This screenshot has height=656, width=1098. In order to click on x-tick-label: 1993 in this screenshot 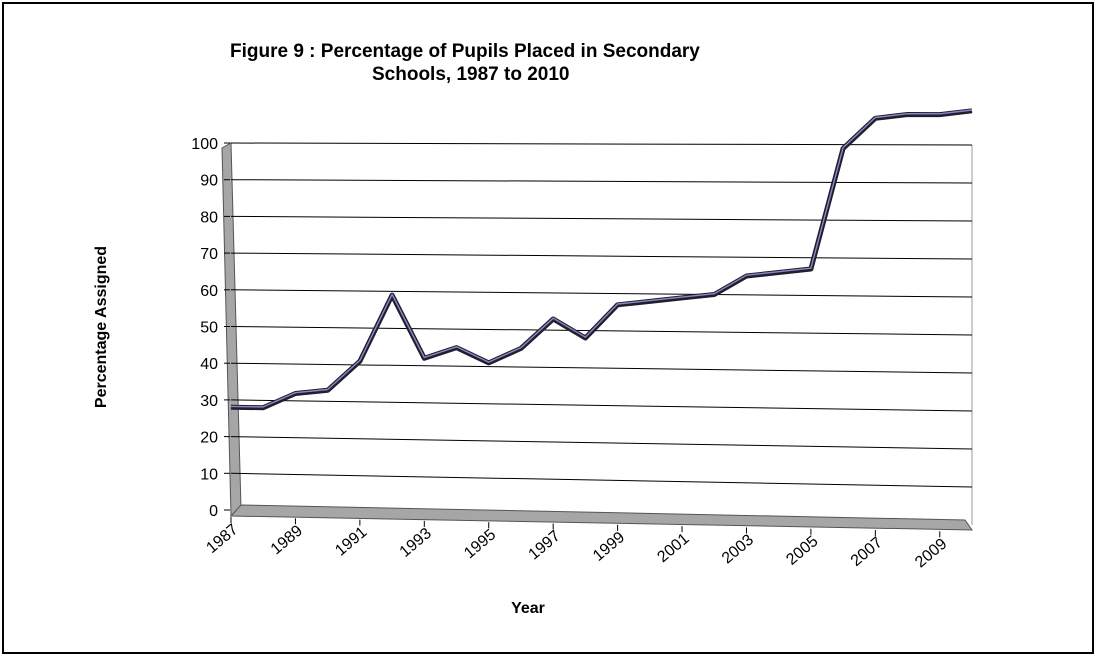, I will do `click(416, 543)`.